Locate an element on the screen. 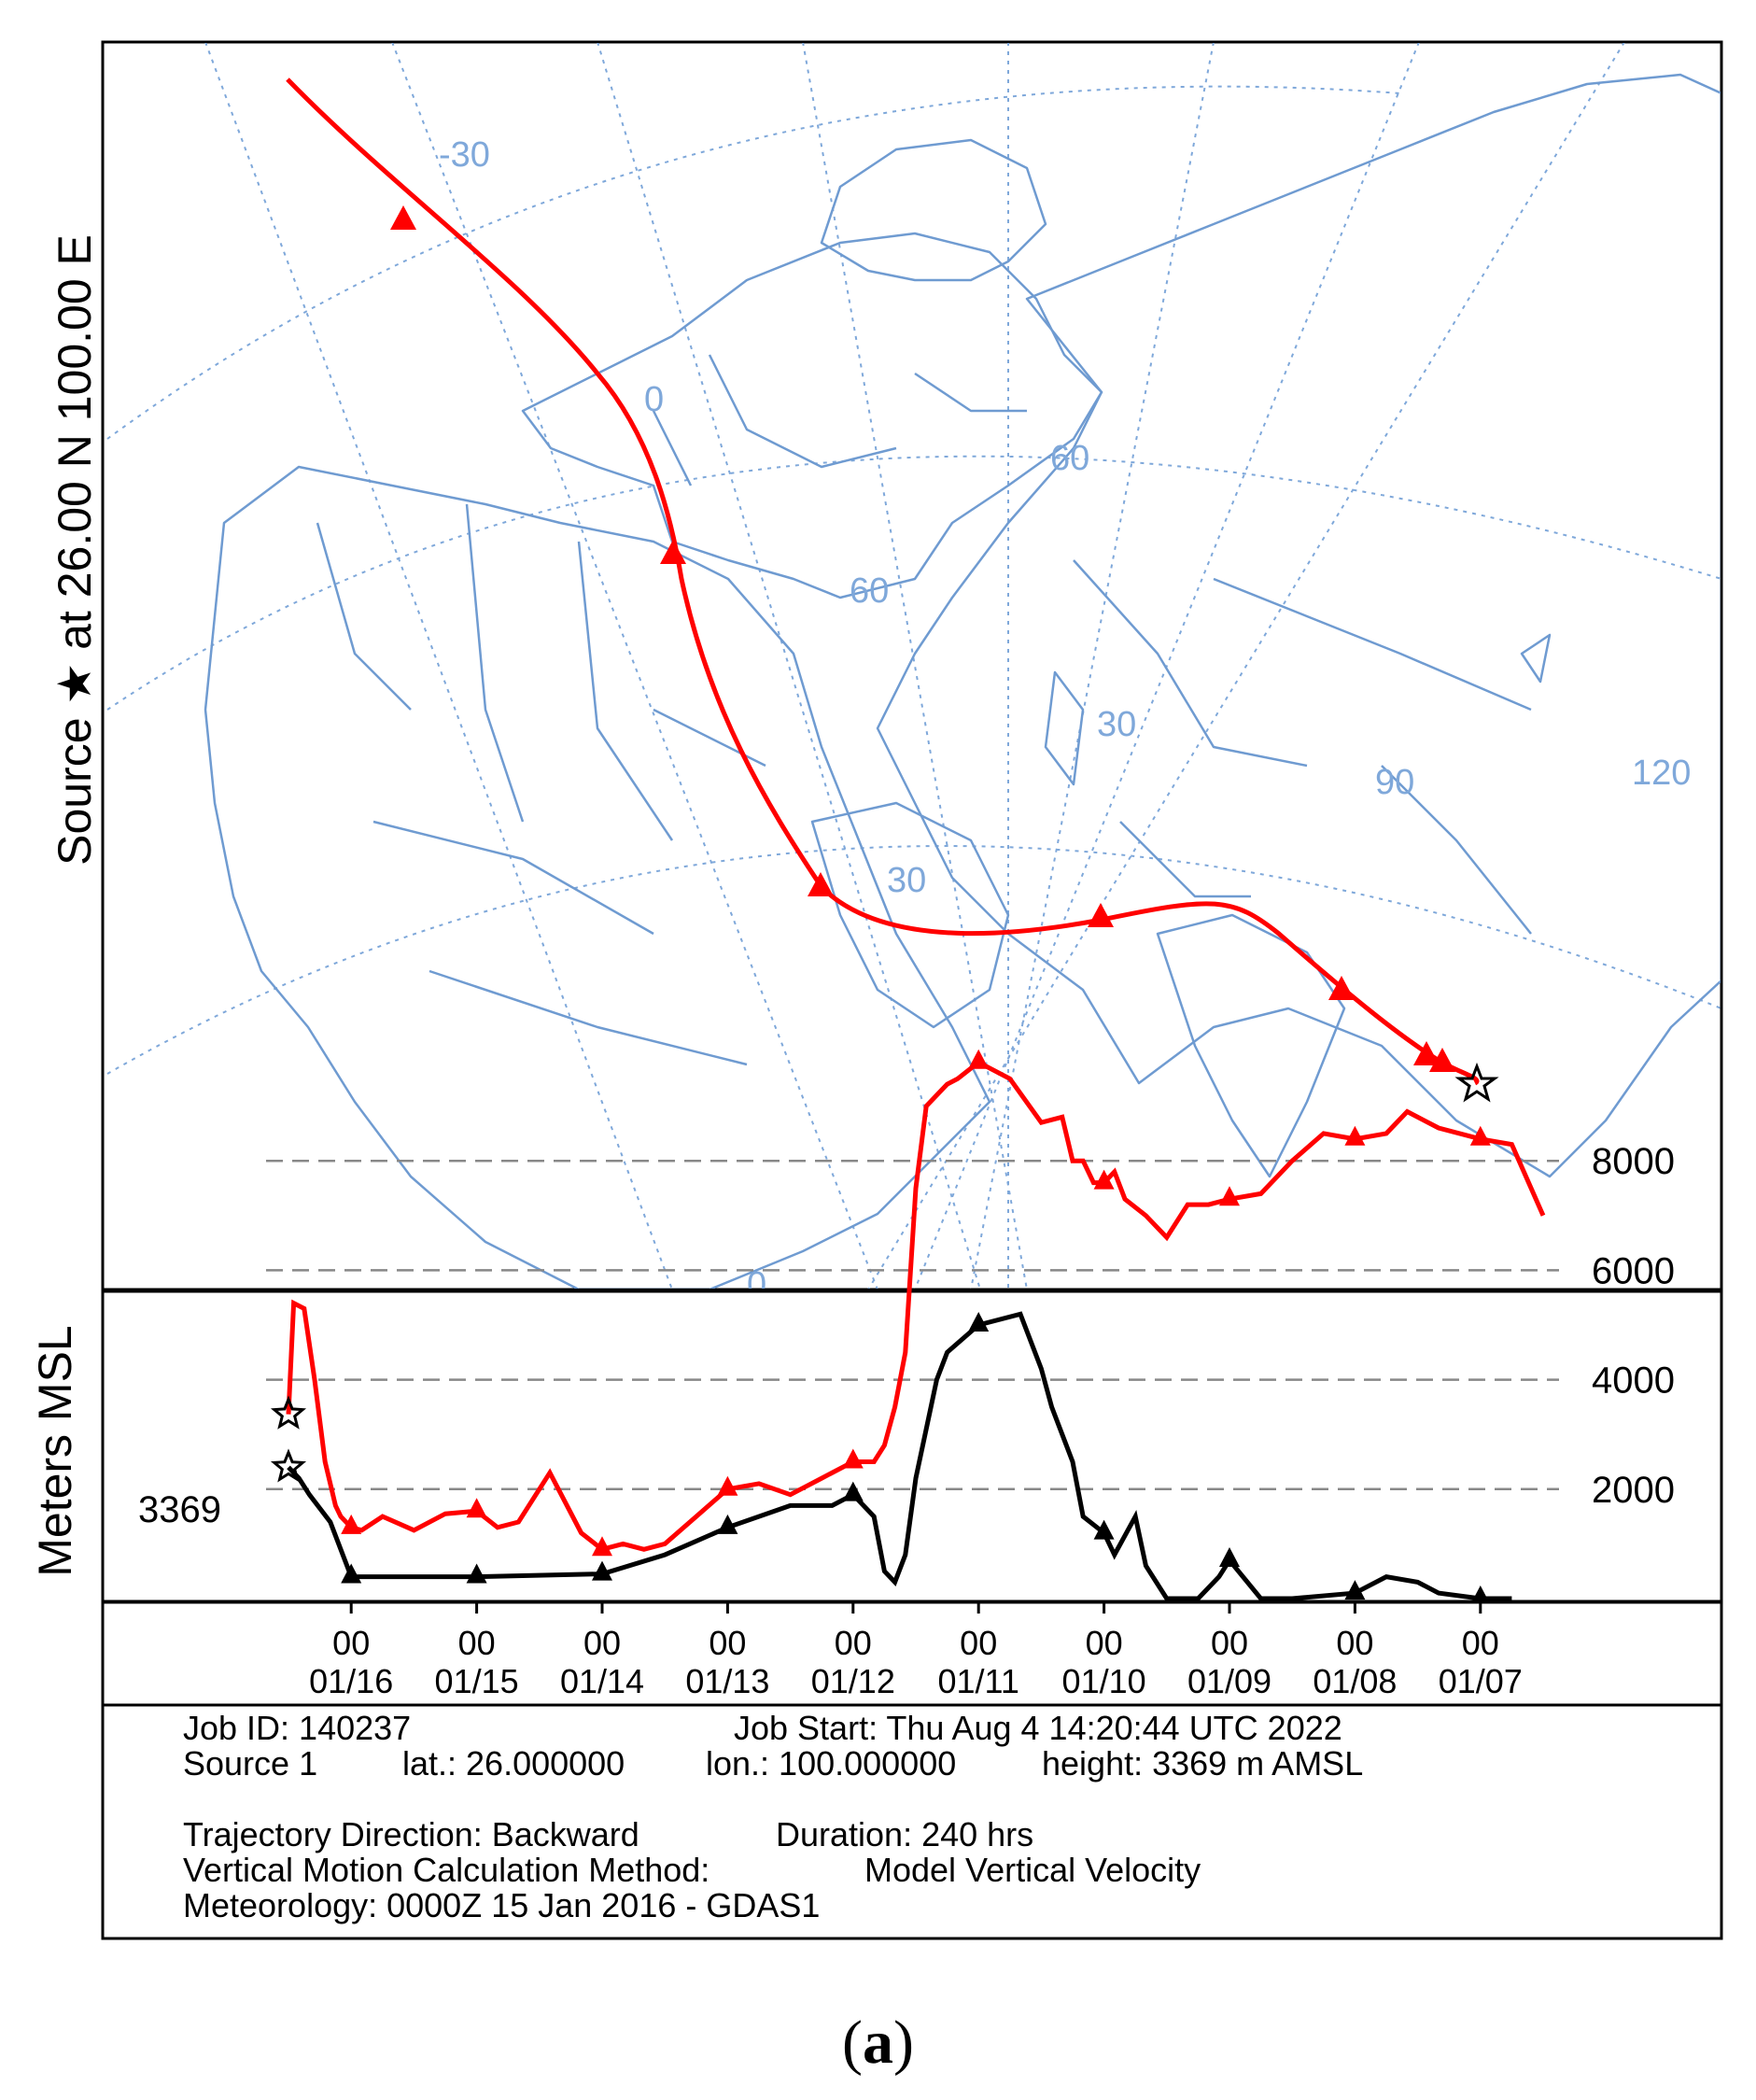  grid-label: -30 is located at coordinates (464, 155).